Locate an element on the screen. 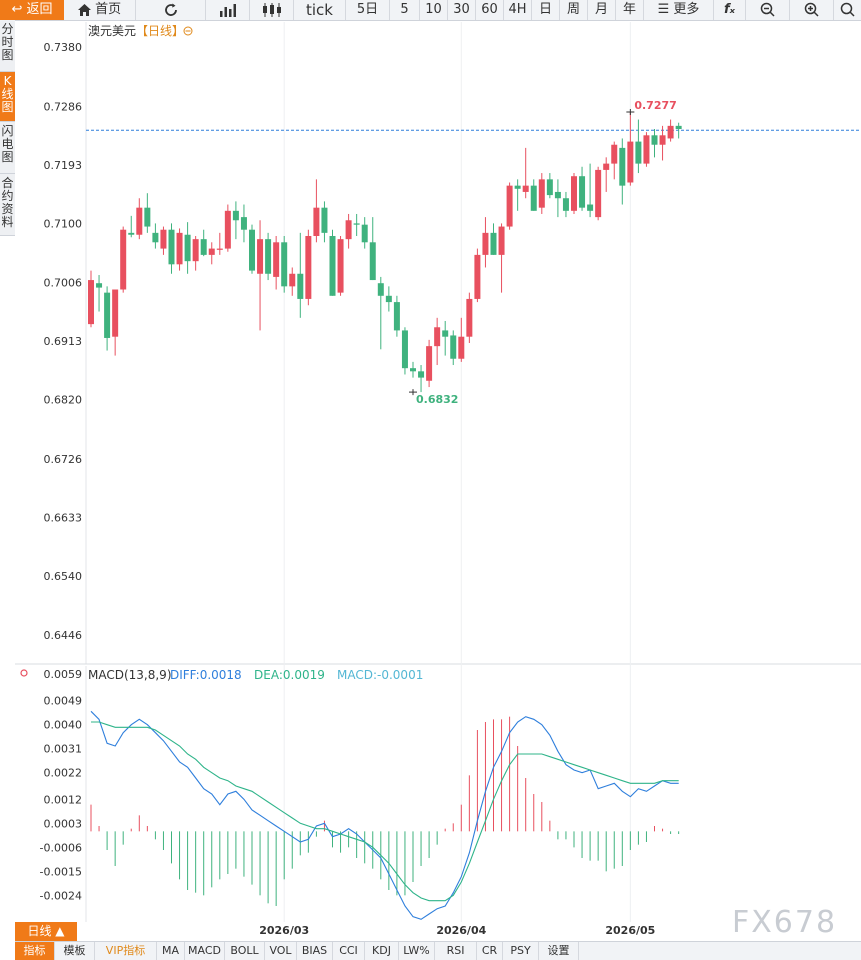  macd-y-tick-label: 0.0059 is located at coordinates (63, 674).